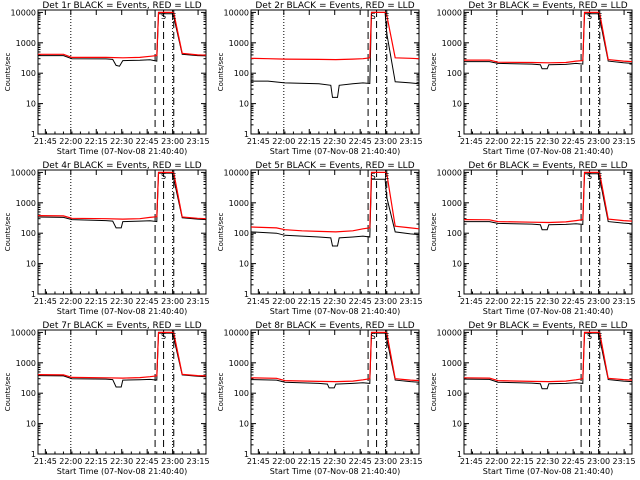 Image resolution: width=640 pixels, height=480 pixels. I want to click on y-tick-label-5-1: 1, so click(246, 294).